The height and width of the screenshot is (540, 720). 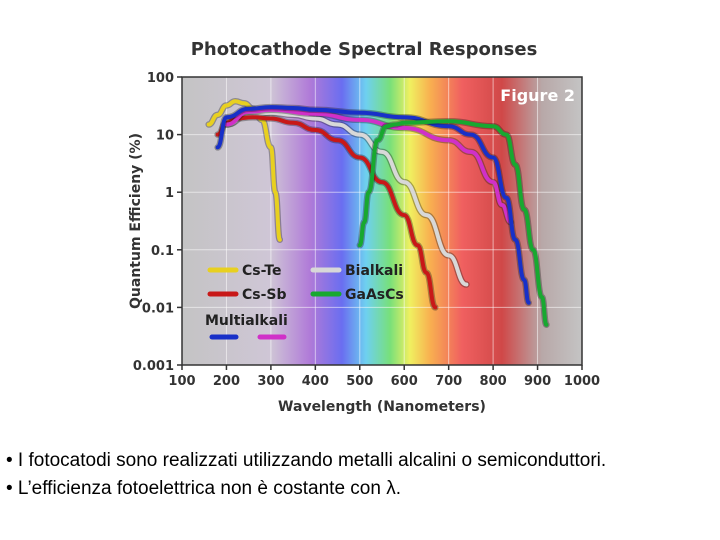 I want to click on x-tick-label: 500, so click(x=359, y=381).